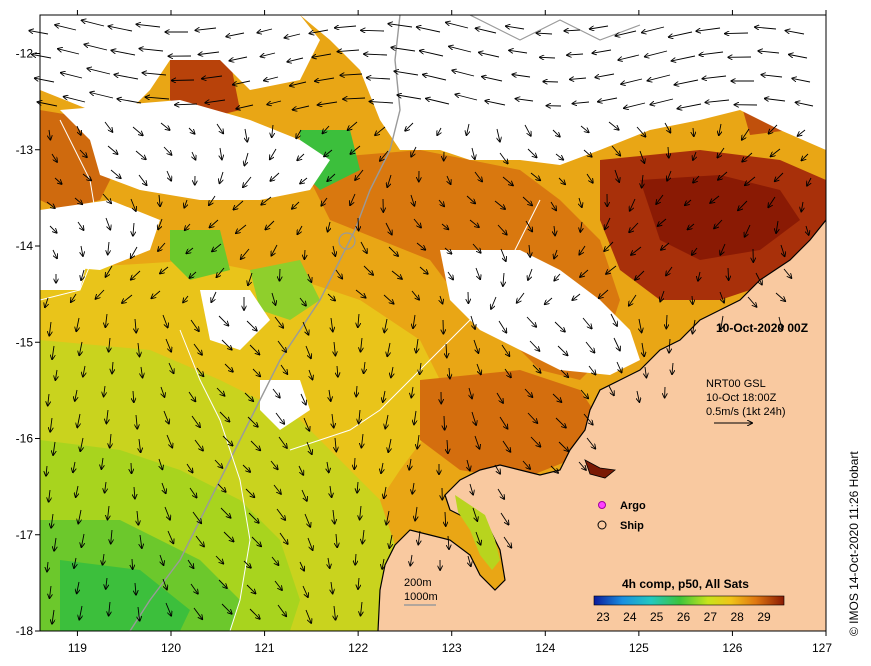 This screenshot has width=871, height=666. Describe the element at coordinates (657, 617) in the screenshot. I see `colorbar-tick-label: 25` at that location.